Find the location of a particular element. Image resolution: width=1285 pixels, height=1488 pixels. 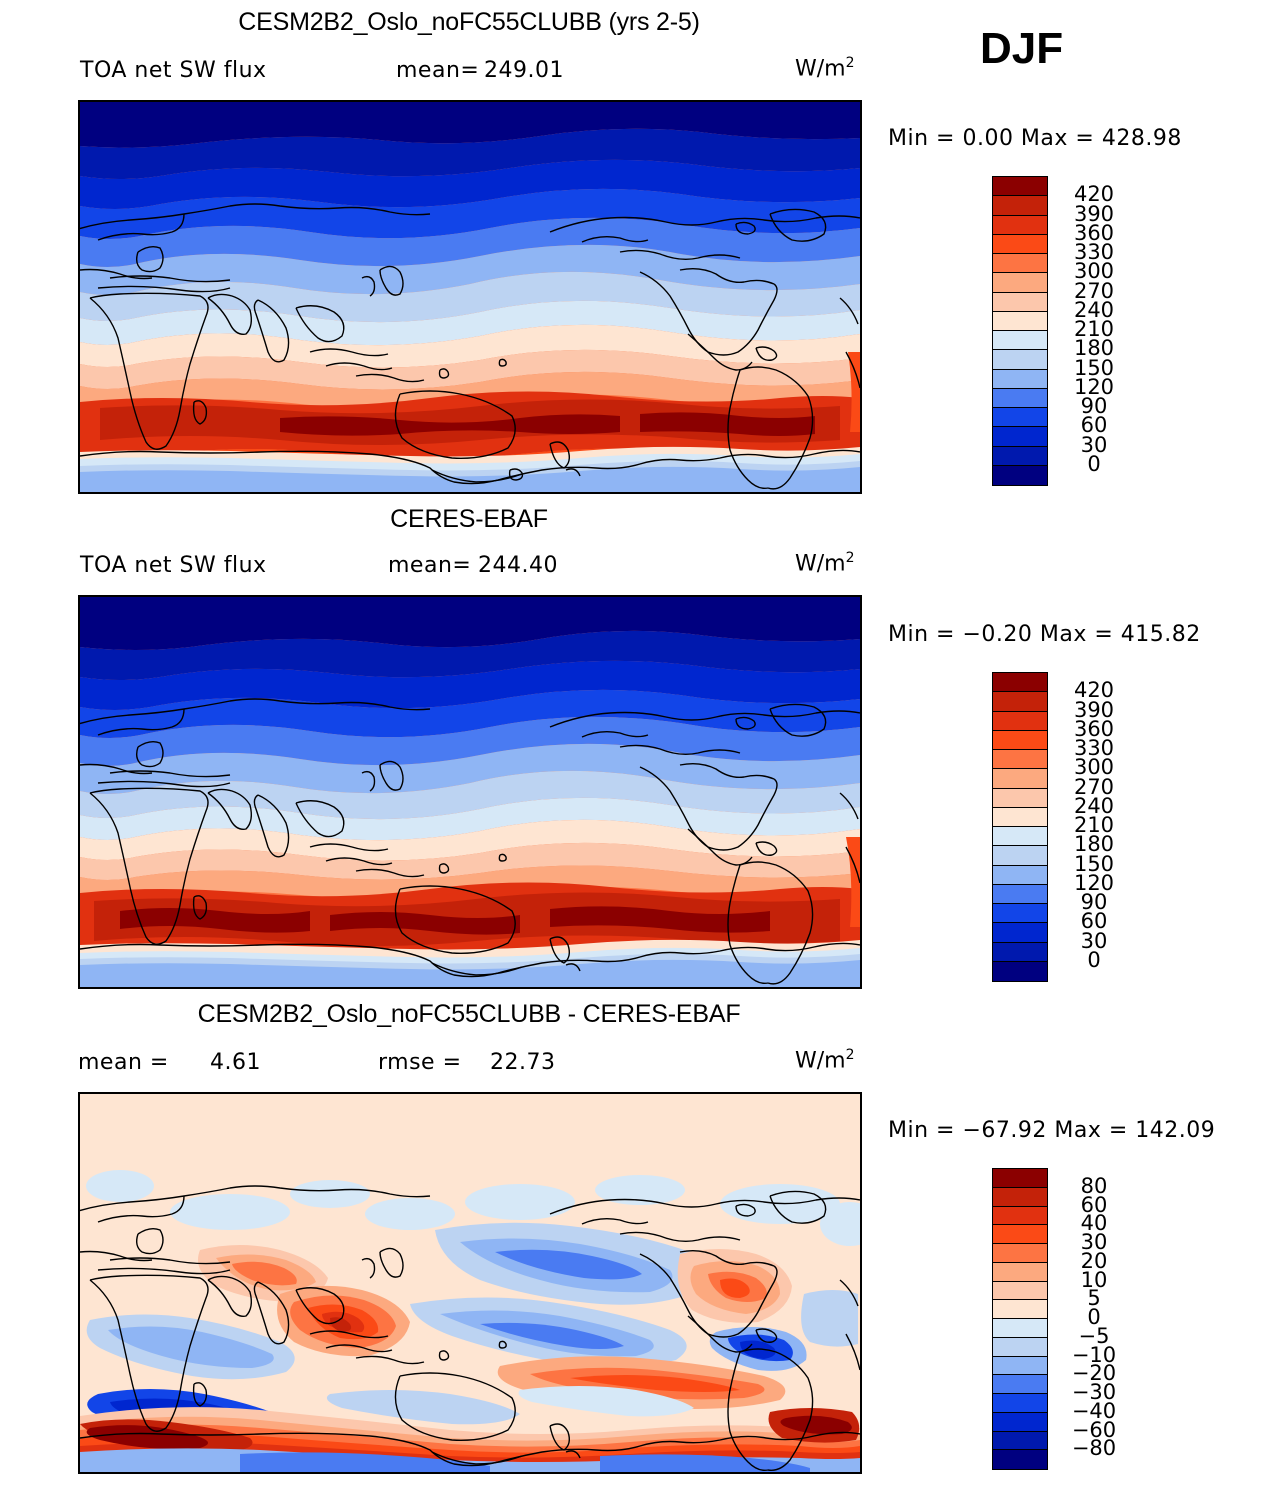

coastlines-diff is located at coordinates (470, 1328).